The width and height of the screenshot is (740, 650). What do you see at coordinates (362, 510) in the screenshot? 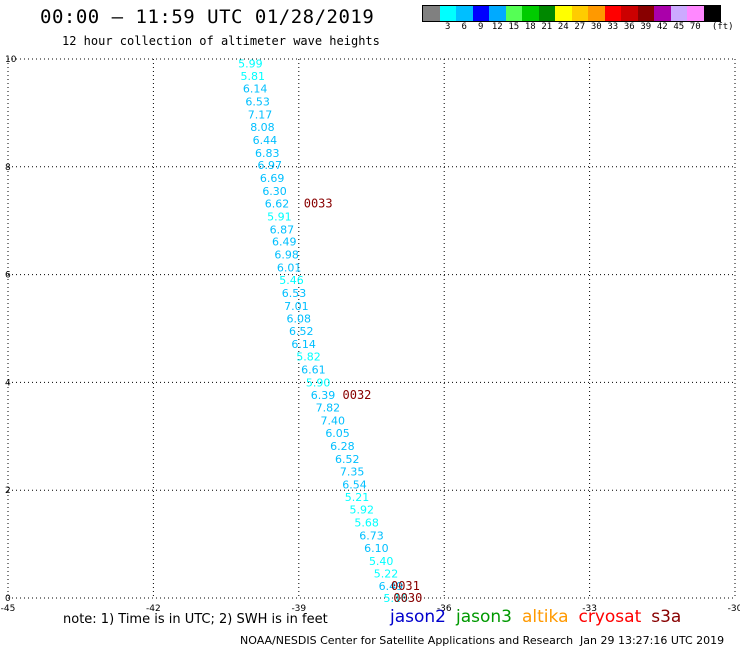
I see `wave-height-label: 5.92` at bounding box center [362, 510].